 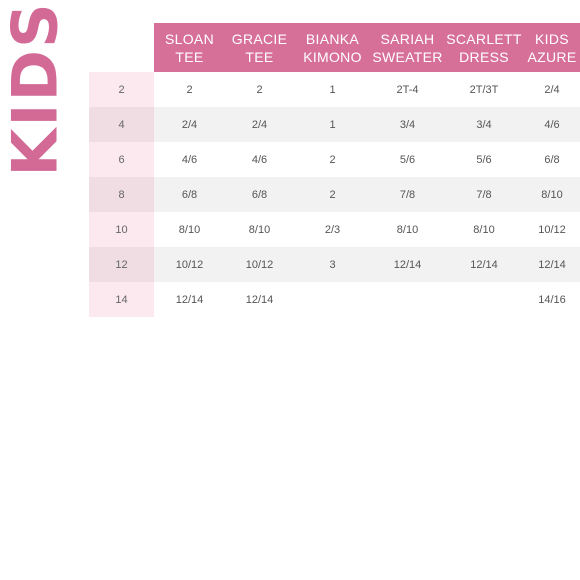 What do you see at coordinates (484, 38) in the screenshot?
I see `column-header-line: SCARLETT` at bounding box center [484, 38].